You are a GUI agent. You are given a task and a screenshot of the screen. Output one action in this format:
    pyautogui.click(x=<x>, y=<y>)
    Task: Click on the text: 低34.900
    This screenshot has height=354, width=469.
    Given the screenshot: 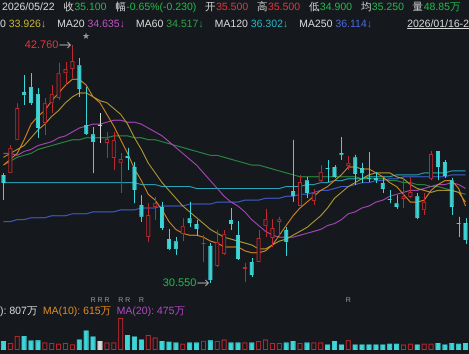 What is the action you would take?
    pyautogui.click(x=330, y=7)
    